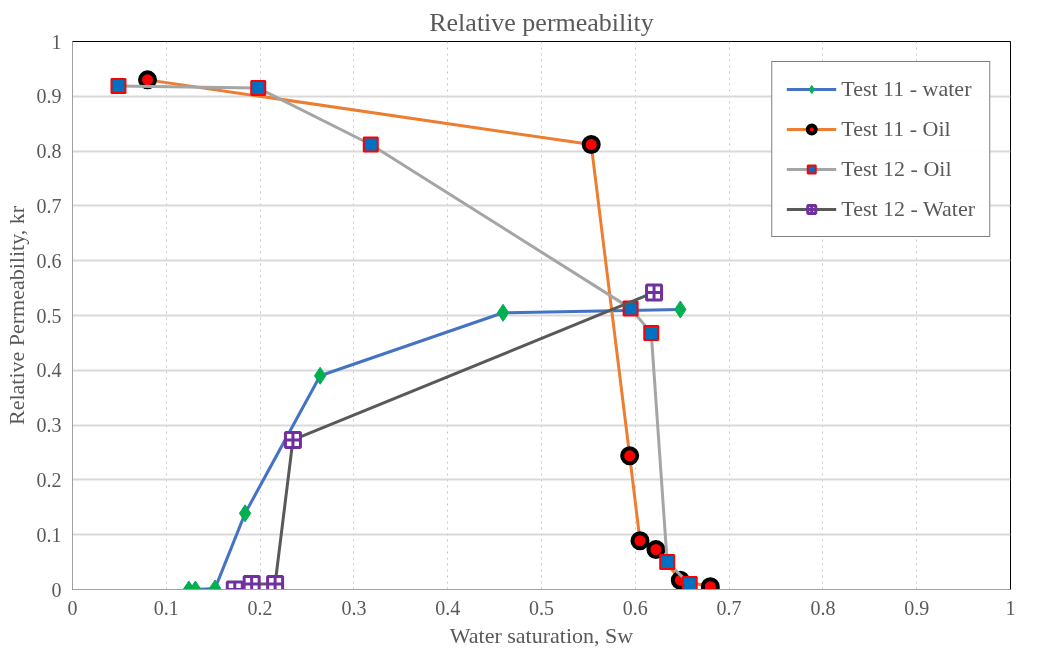 The width and height of the screenshot is (1050, 658). I want to click on y-tick-label: 0, so click(56, 589).